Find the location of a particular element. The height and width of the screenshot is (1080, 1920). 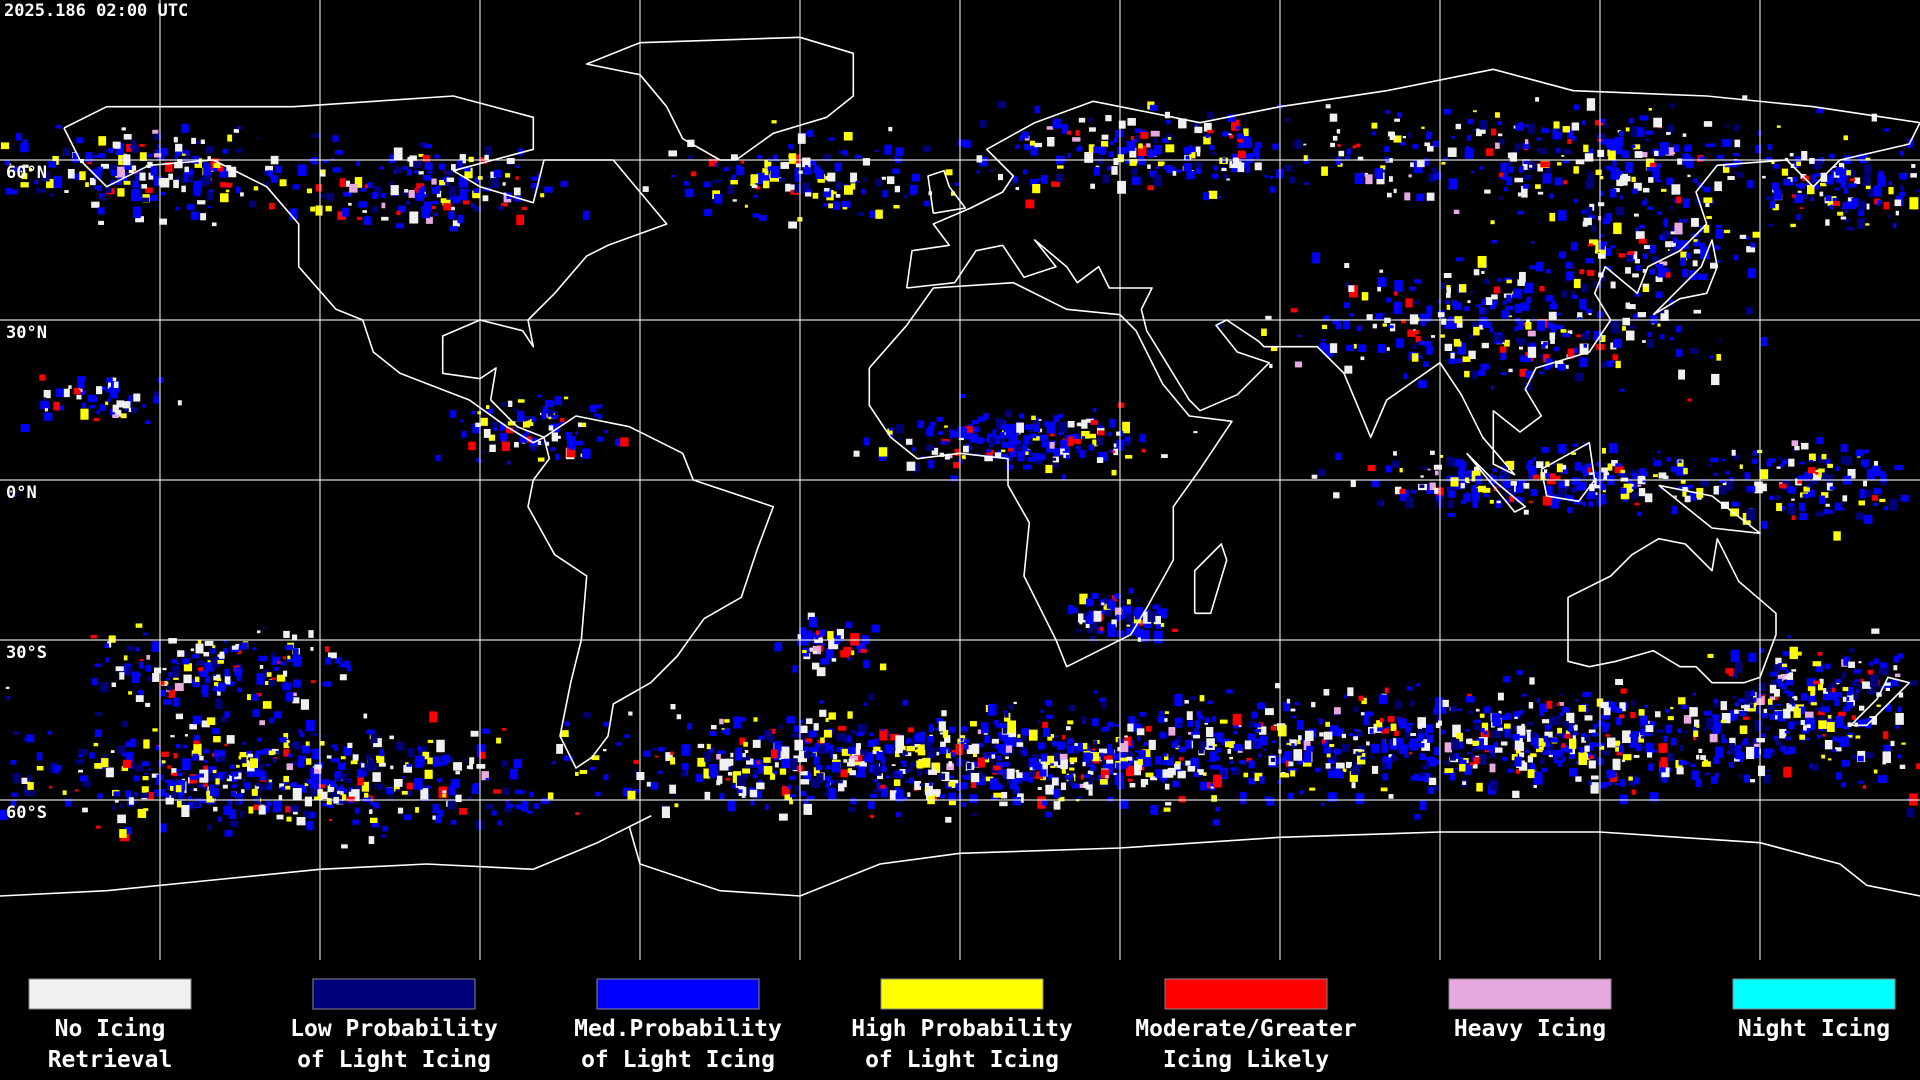

legend-label: Icing Likely is located at coordinates (1246, 1060).